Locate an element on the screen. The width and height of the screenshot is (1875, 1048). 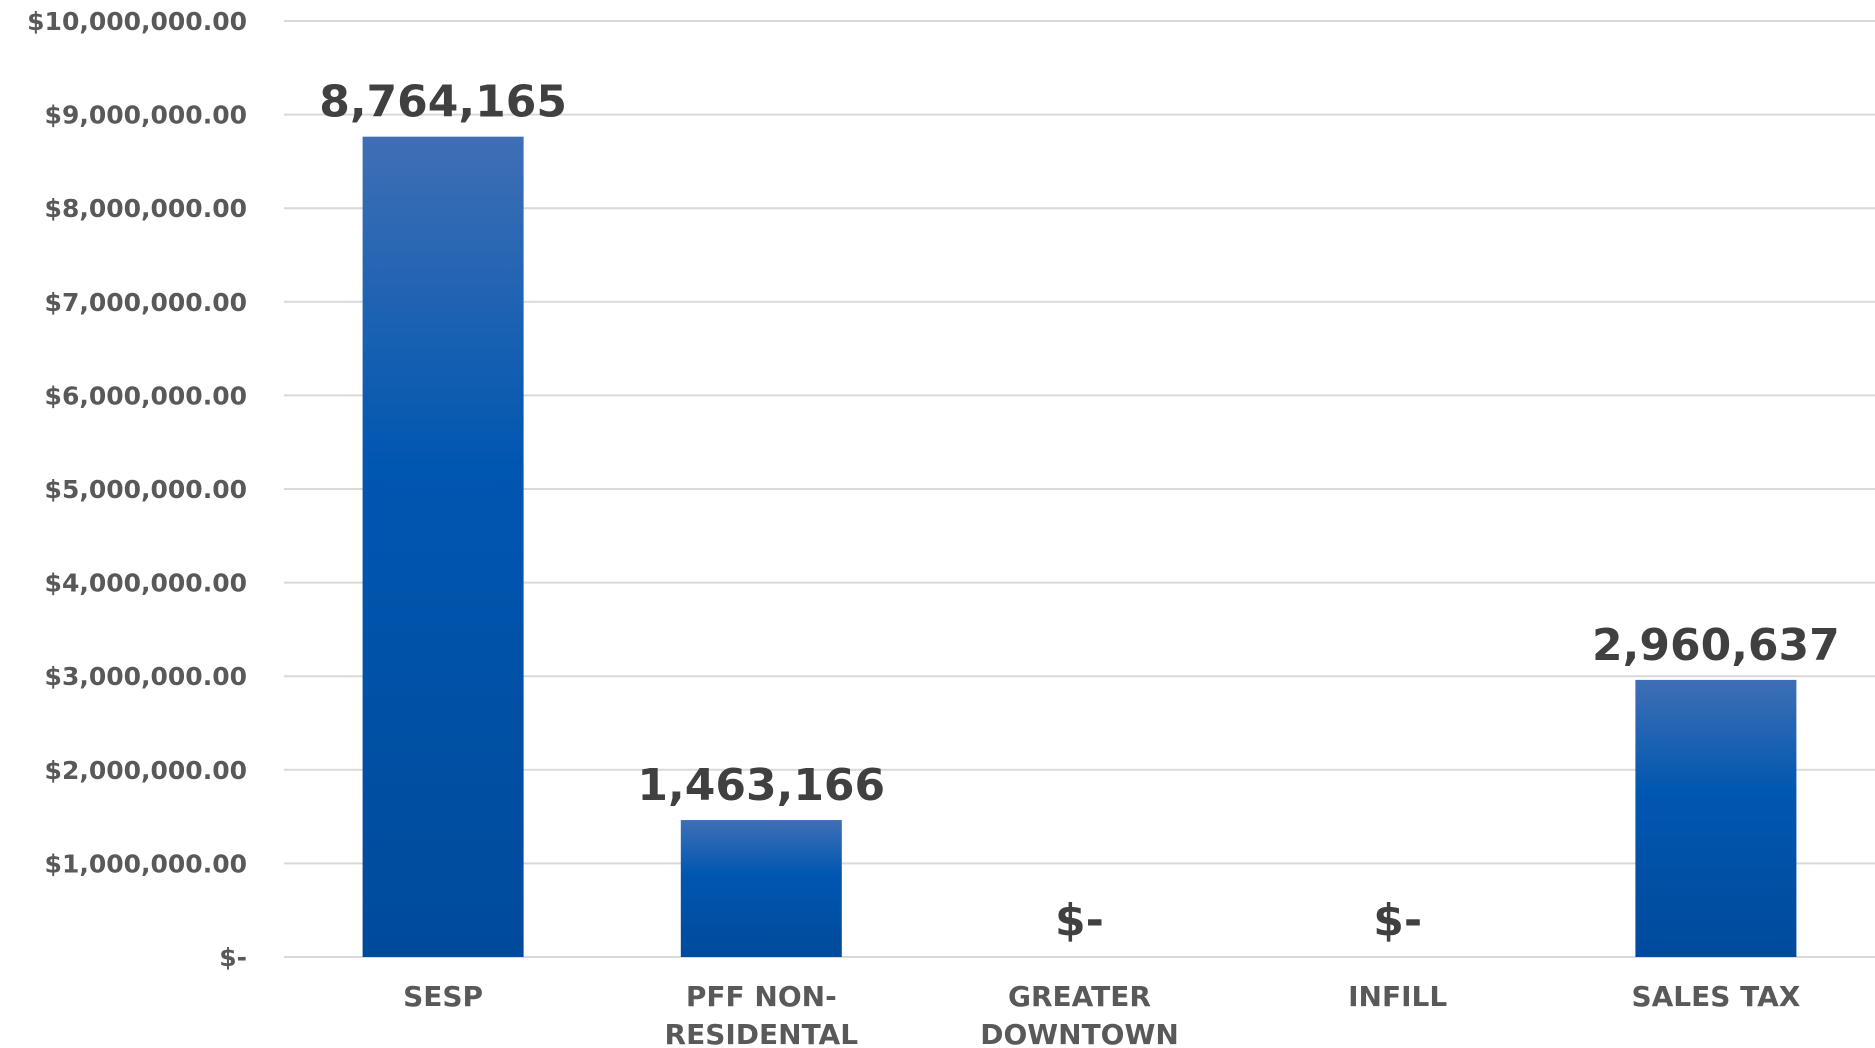
x-category-label: SALES TAX is located at coordinates (1715, 996).